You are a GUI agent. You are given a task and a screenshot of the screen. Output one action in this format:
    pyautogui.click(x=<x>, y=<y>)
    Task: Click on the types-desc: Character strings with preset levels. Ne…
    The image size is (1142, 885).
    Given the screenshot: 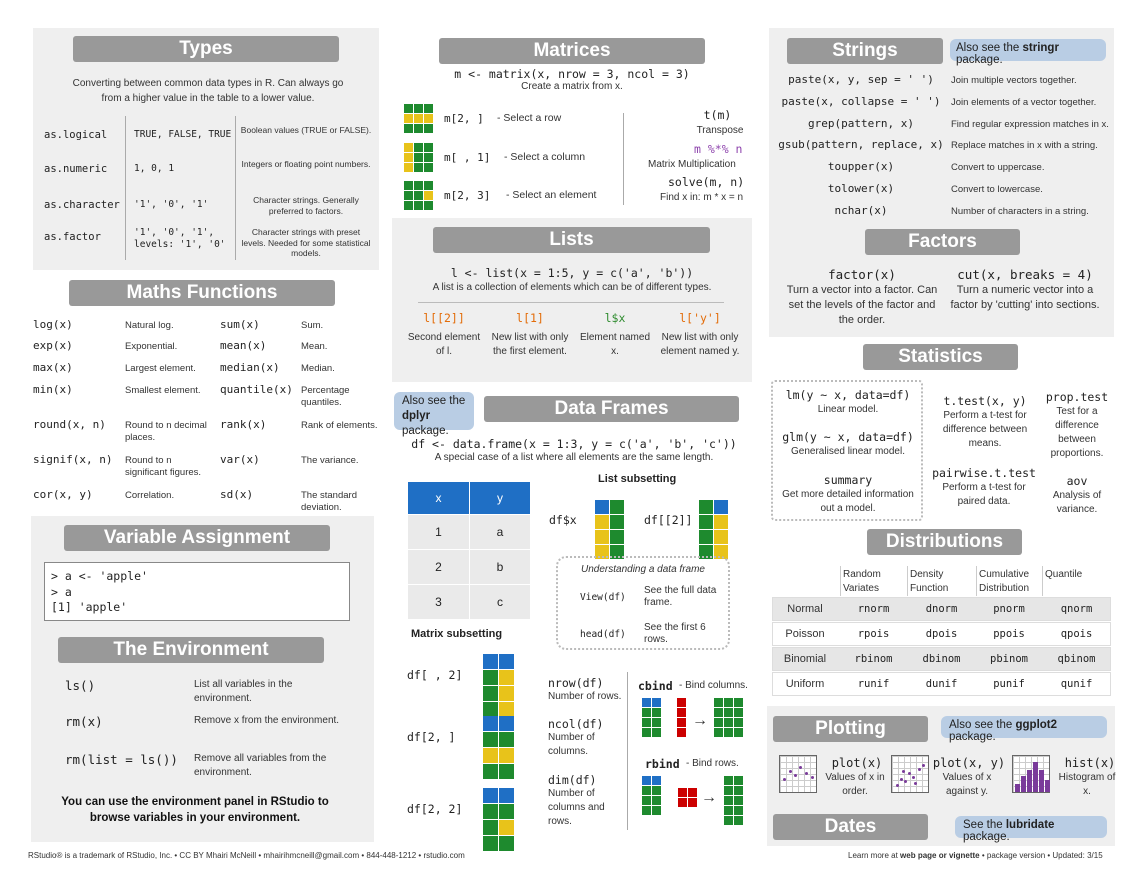 What is the action you would take?
    pyautogui.click(x=306, y=242)
    